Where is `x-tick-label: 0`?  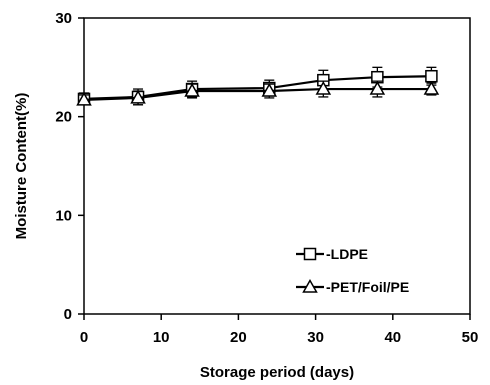
x-tick-label: 0 is located at coordinates (84, 337).